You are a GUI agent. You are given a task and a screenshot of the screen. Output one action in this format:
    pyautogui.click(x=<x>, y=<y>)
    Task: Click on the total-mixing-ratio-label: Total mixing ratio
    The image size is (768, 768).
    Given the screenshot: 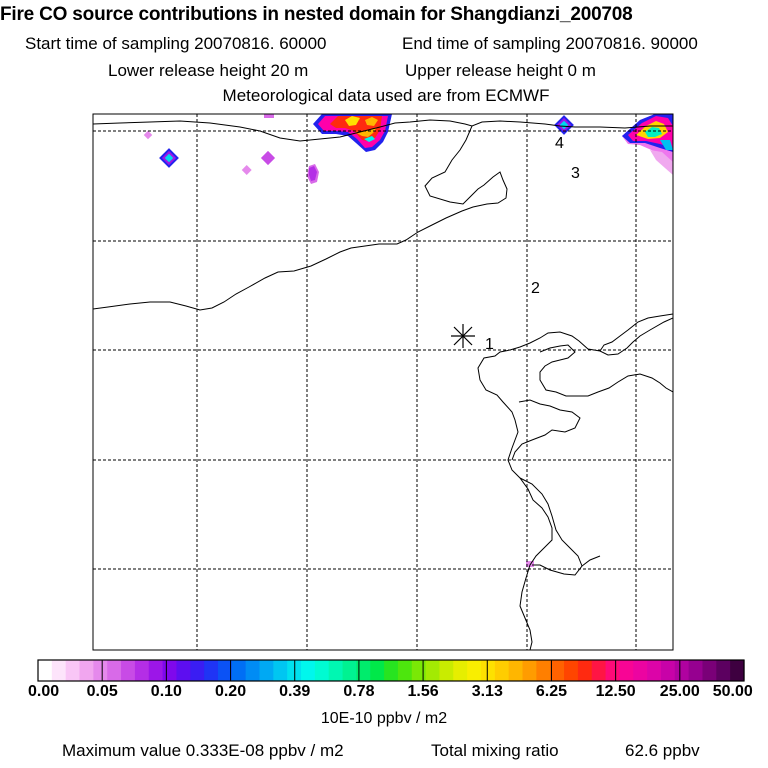 What is the action you would take?
    pyautogui.click(x=495, y=750)
    